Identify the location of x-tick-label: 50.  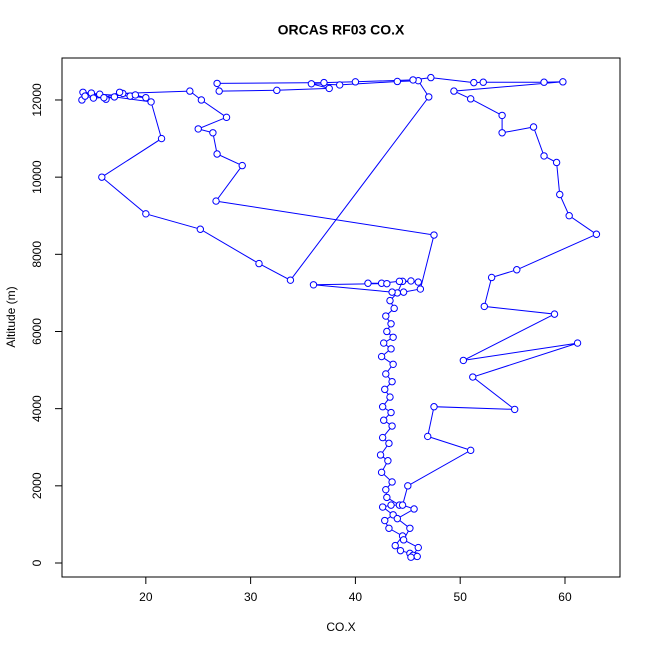
(461, 597).